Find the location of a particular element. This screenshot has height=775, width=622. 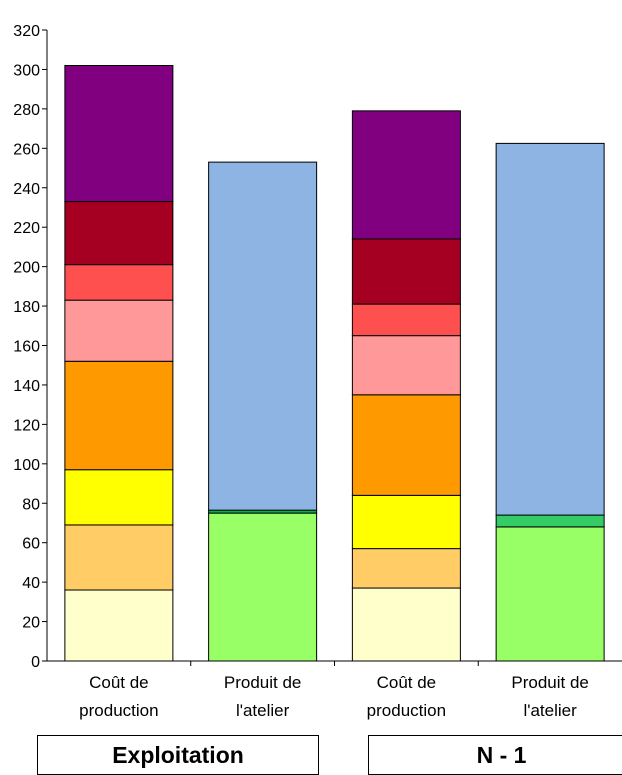

y-tick-label: 80 is located at coordinates (31, 504).